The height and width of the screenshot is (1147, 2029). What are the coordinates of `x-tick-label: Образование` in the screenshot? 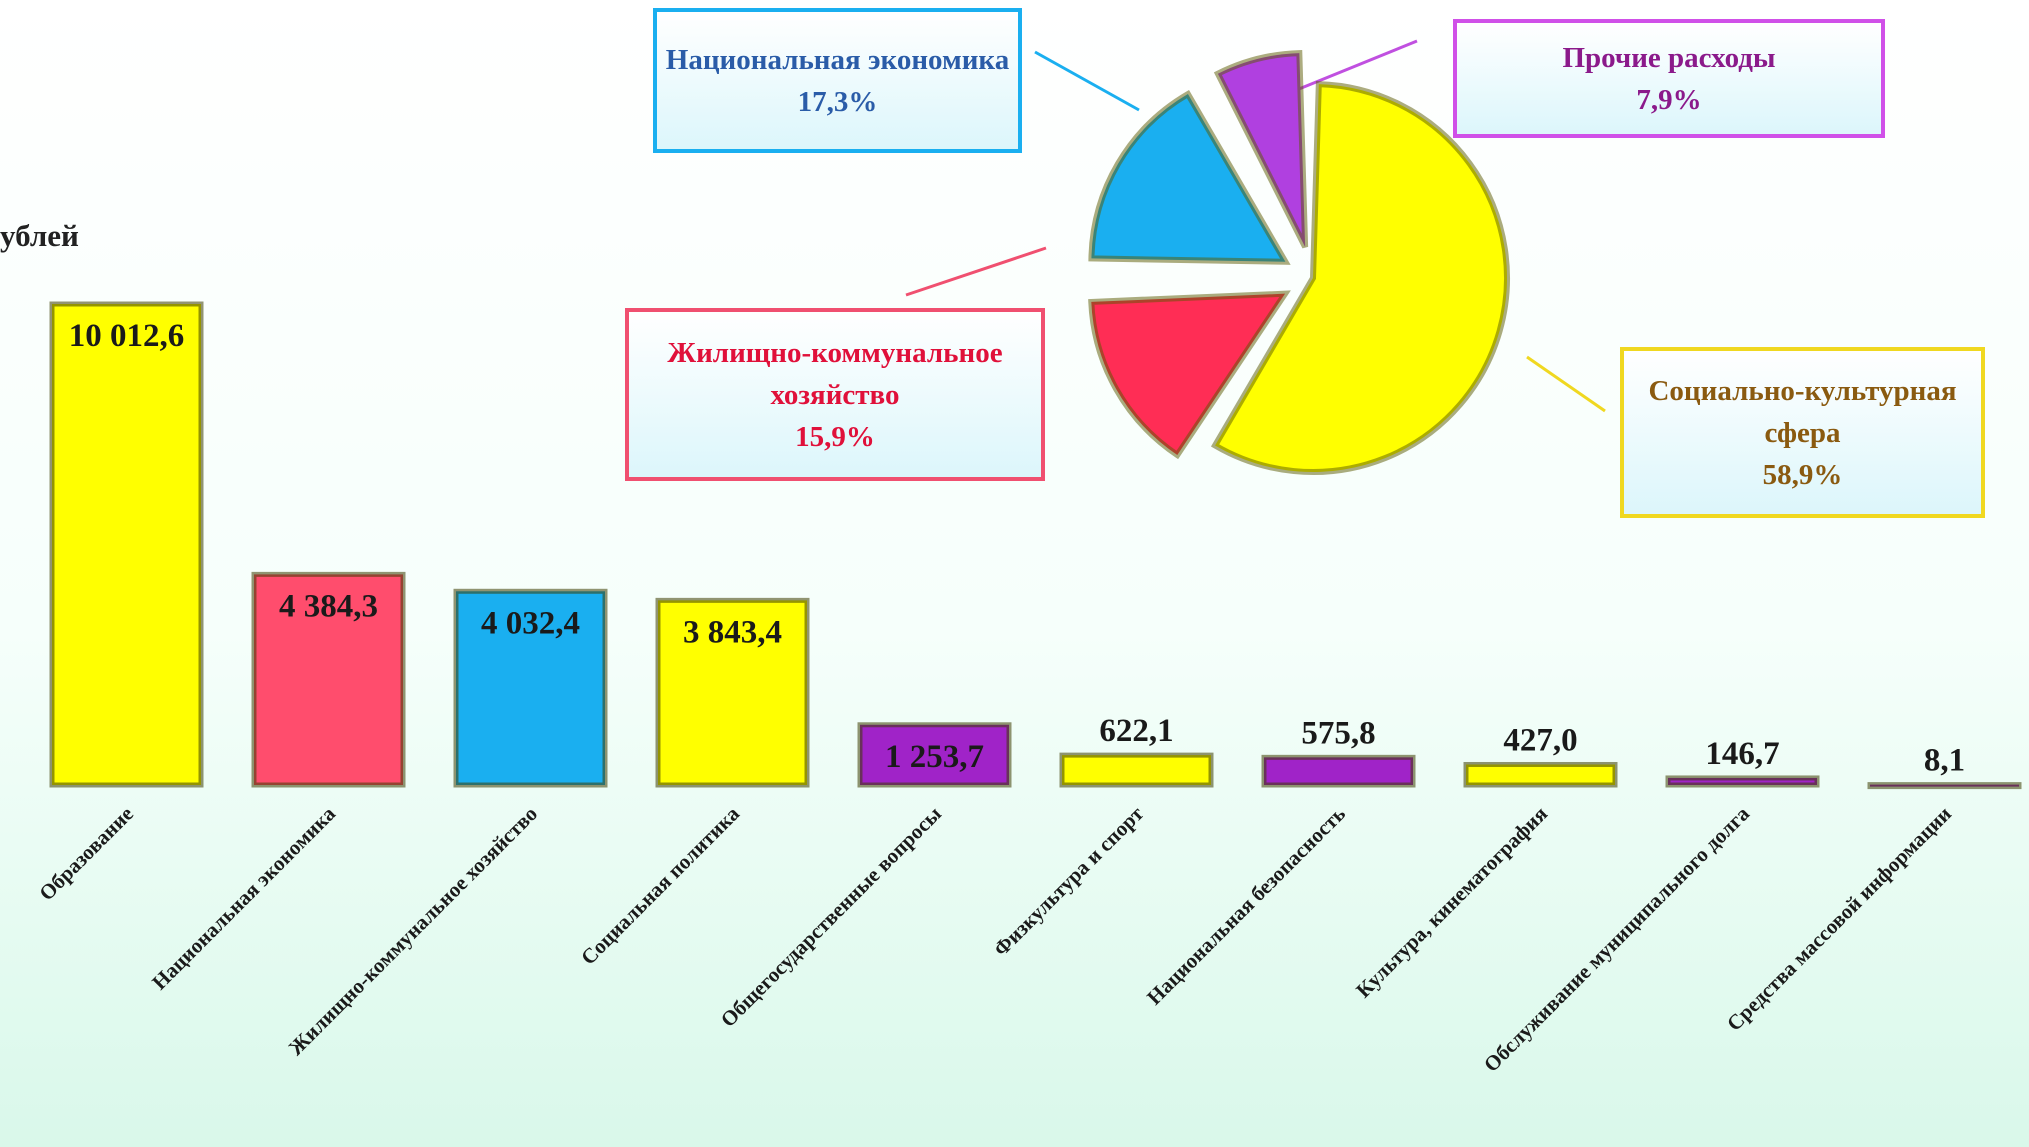 It's located at (86, 854).